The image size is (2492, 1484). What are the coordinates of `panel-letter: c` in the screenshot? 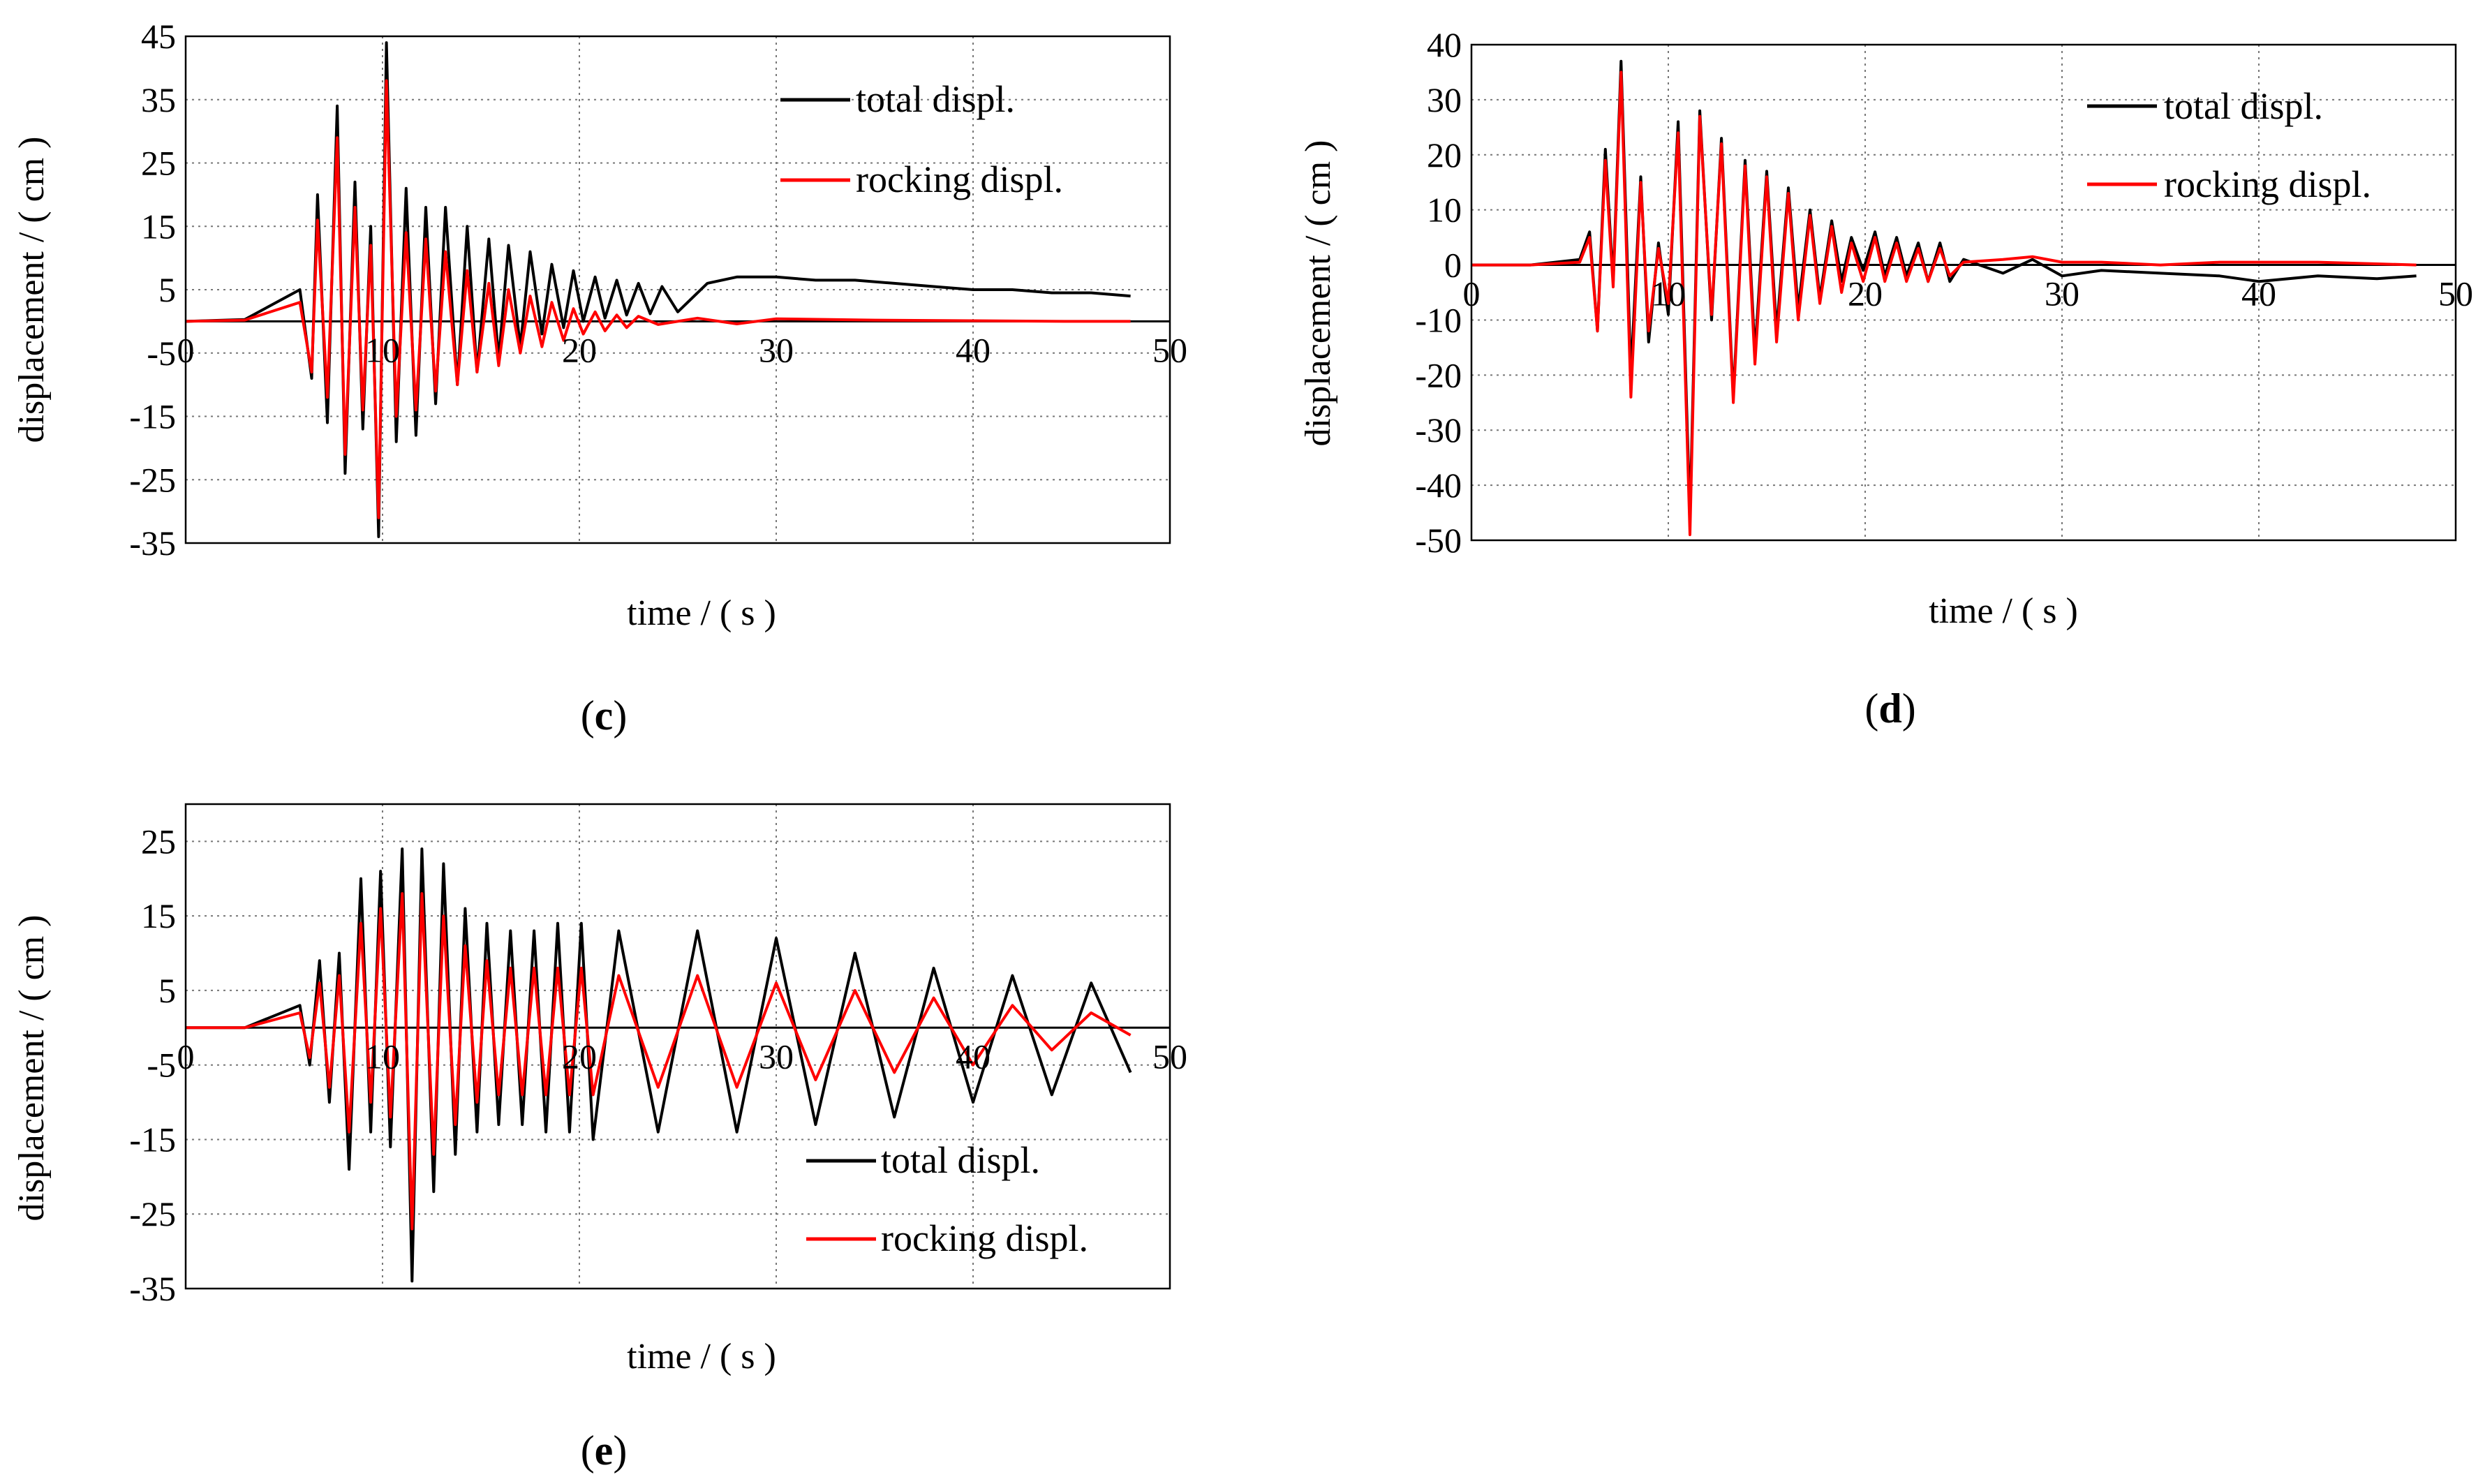 It's located at (604, 715).